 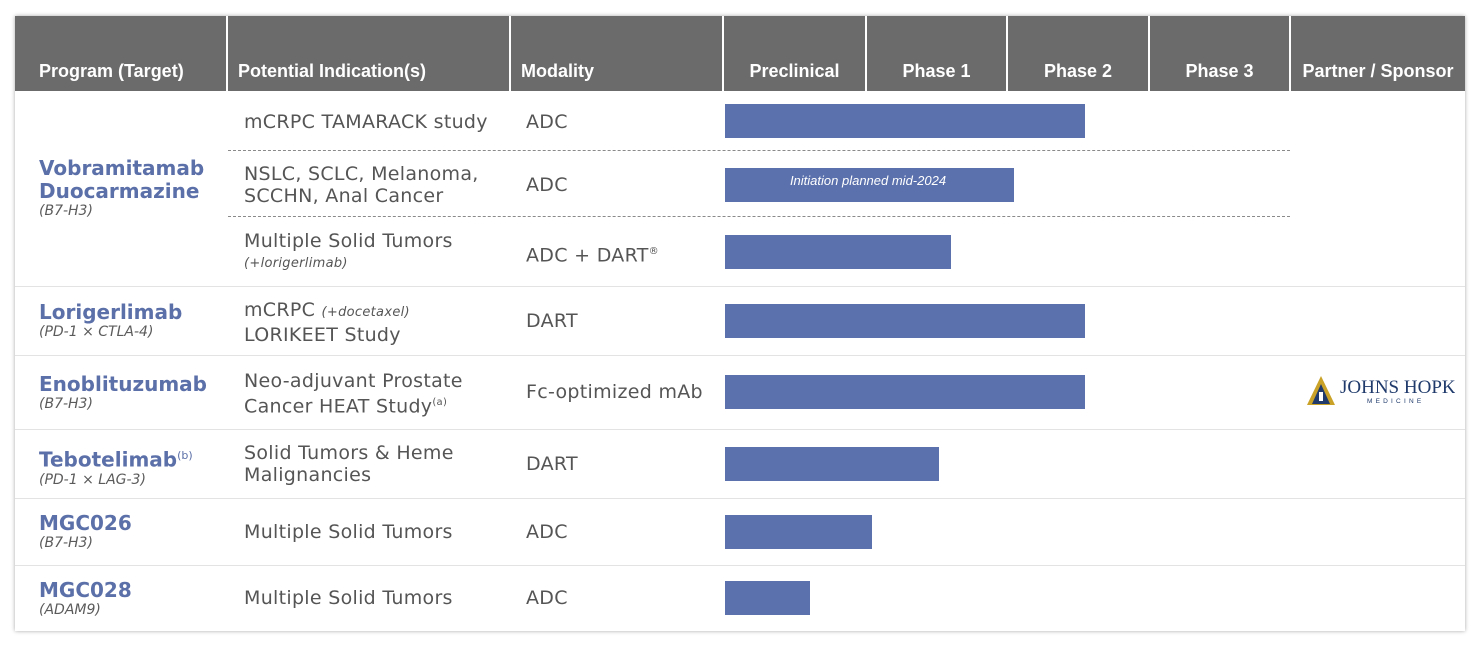 I want to click on indication-footnote: (a), so click(x=440, y=402).